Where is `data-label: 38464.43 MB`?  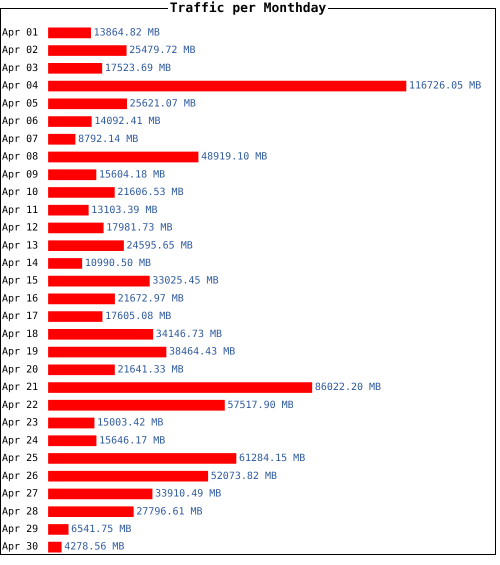 data-label: 38464.43 MB is located at coordinates (202, 352).